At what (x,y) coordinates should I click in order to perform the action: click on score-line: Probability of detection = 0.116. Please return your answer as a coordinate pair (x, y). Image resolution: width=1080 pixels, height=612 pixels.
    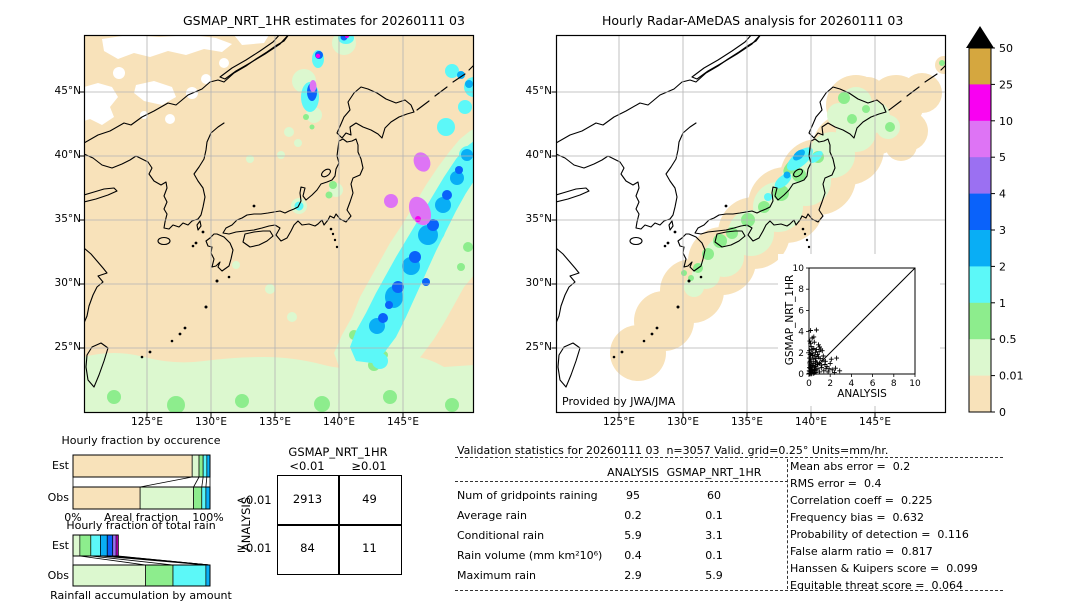
    Looking at the image, I should click on (879, 534).